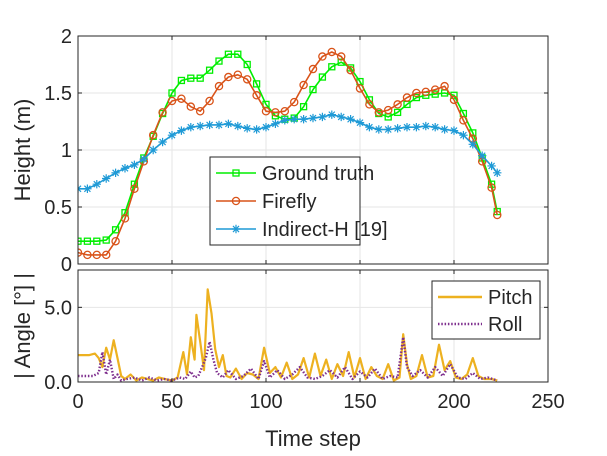  I want to click on x-axis-label: Time step, so click(313, 438).